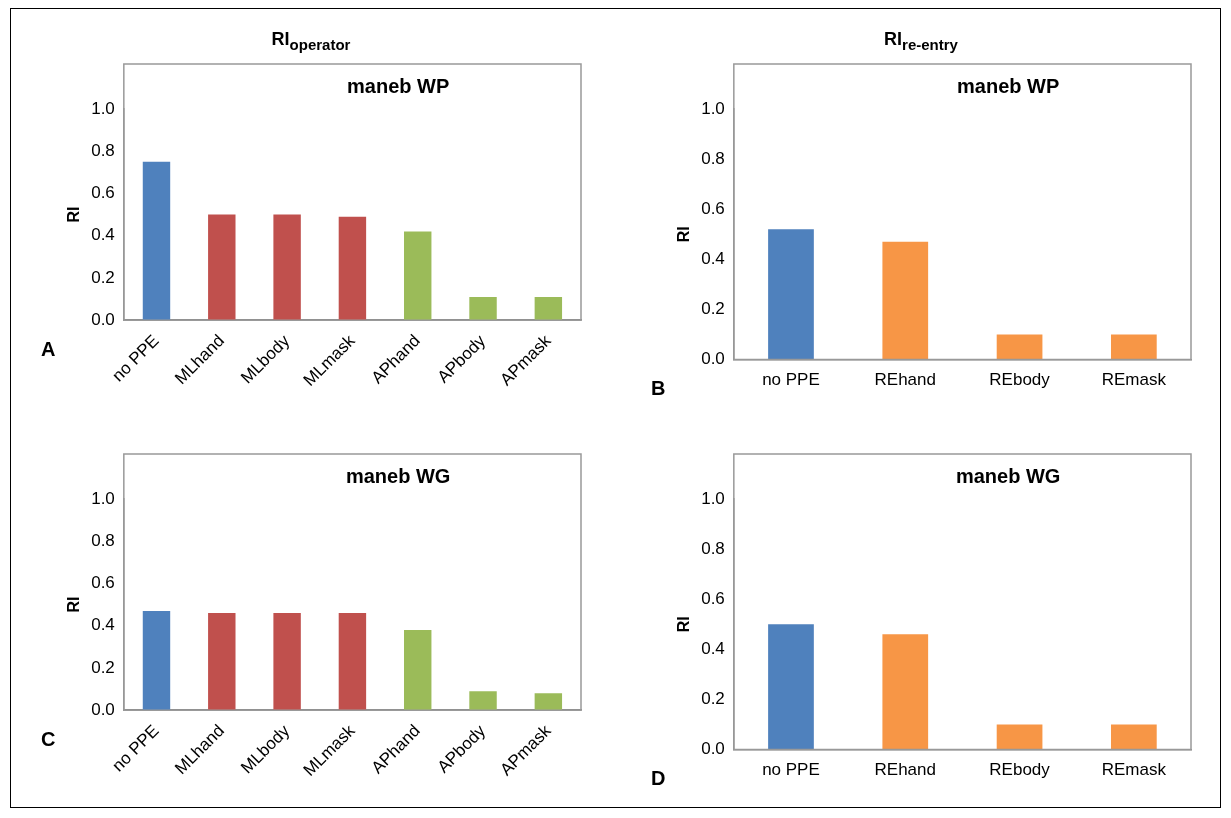 The image size is (1231, 818). I want to click on text: D, so click(658, 778).